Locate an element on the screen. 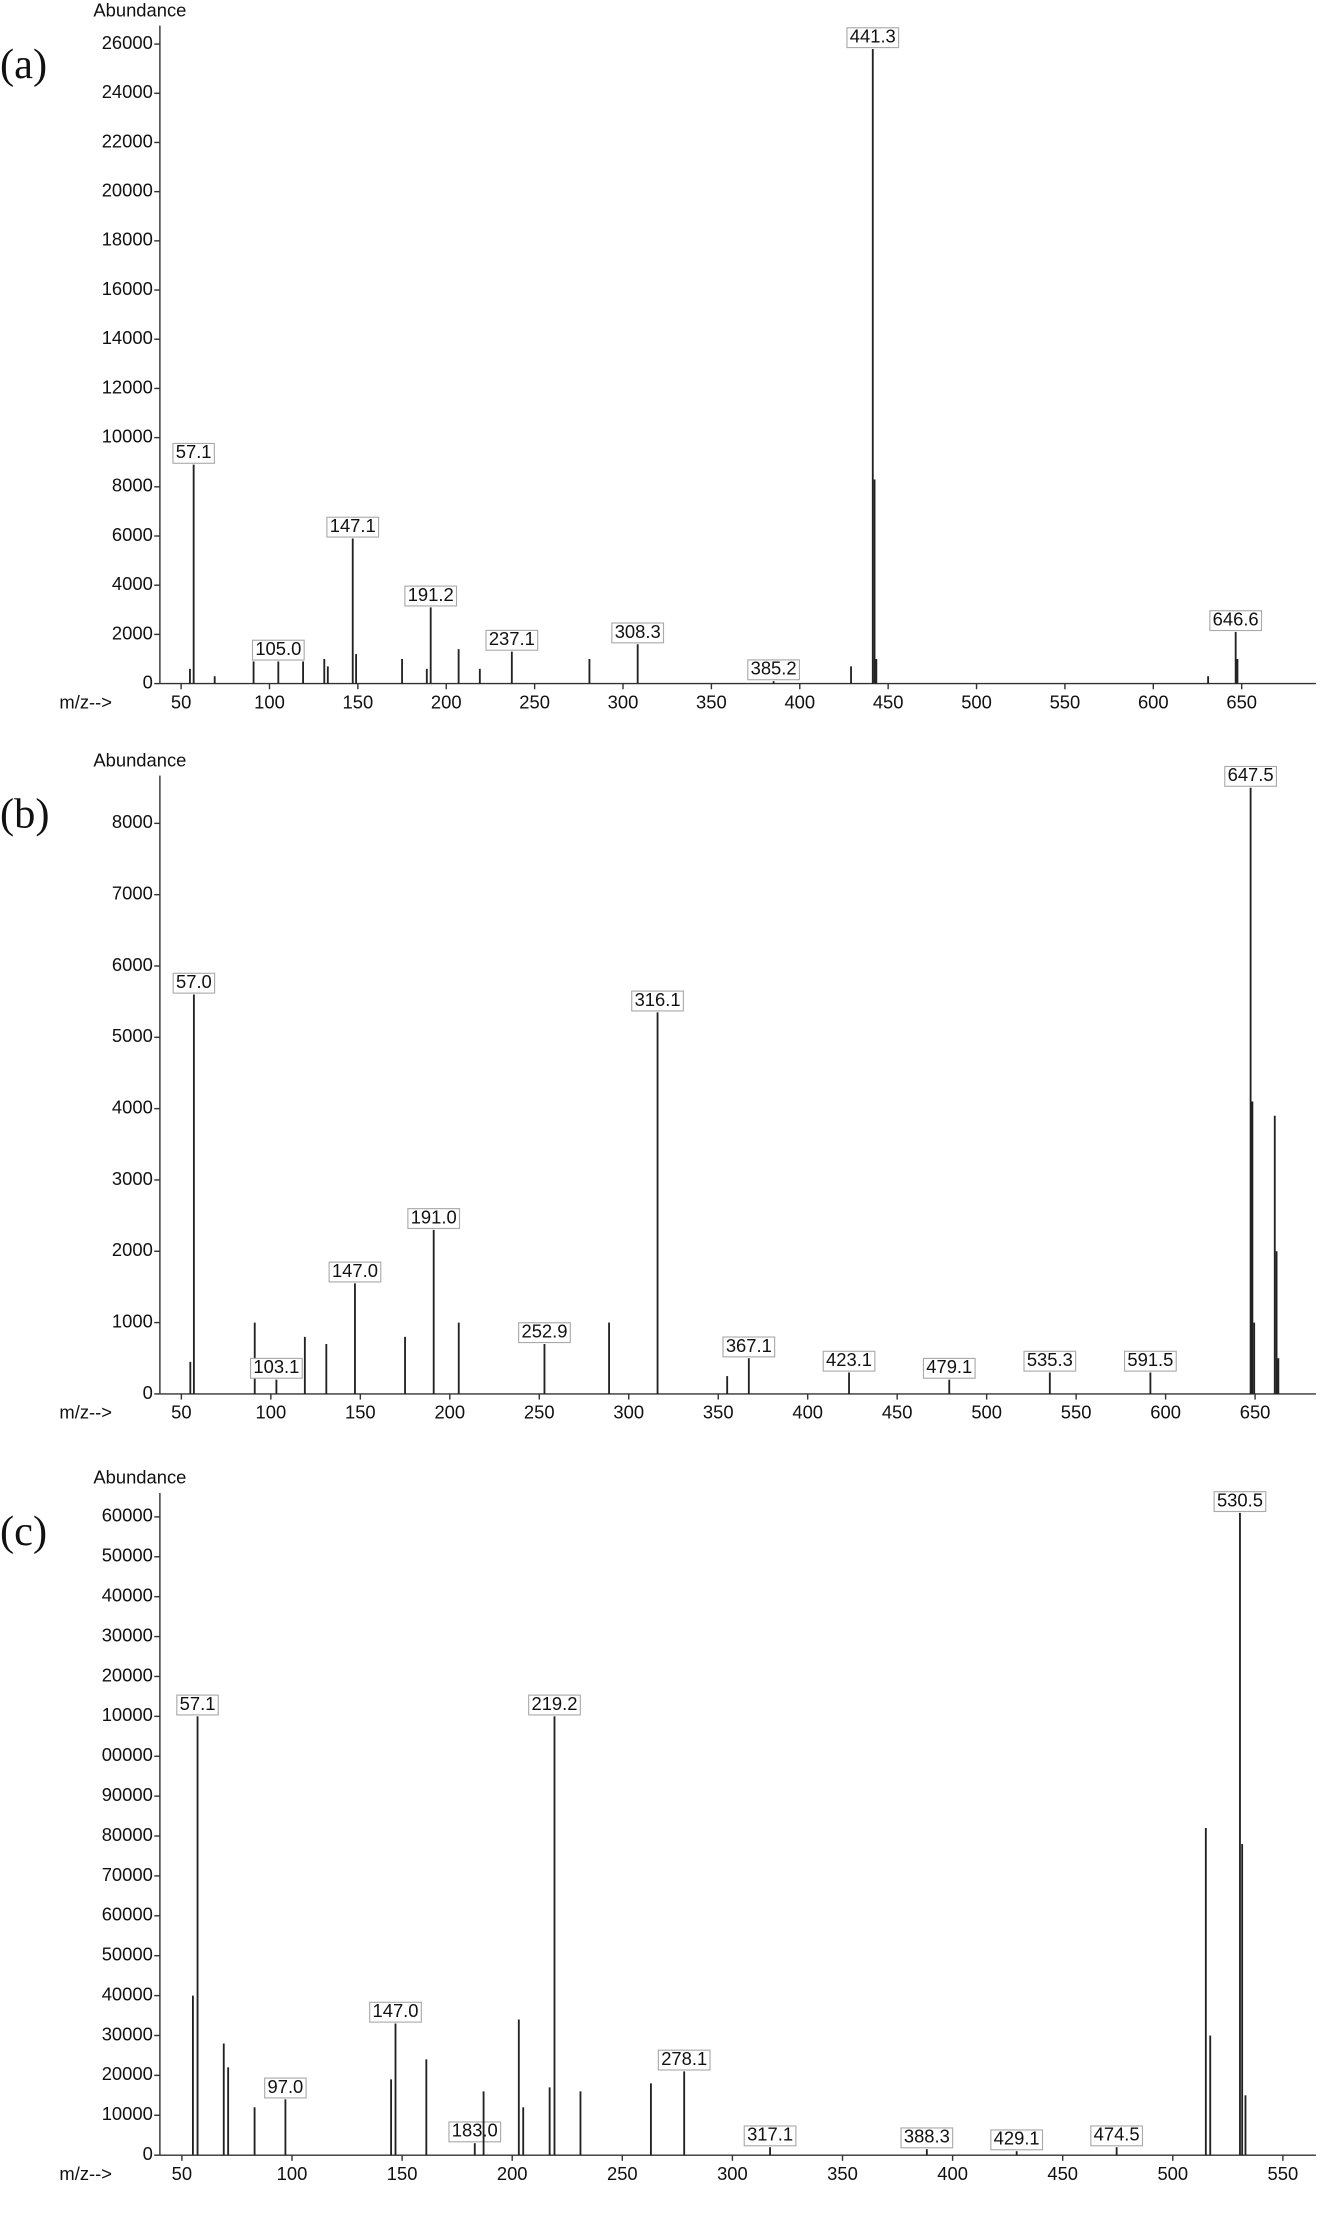  x-tick-label: 50 is located at coordinates (181, 1412).